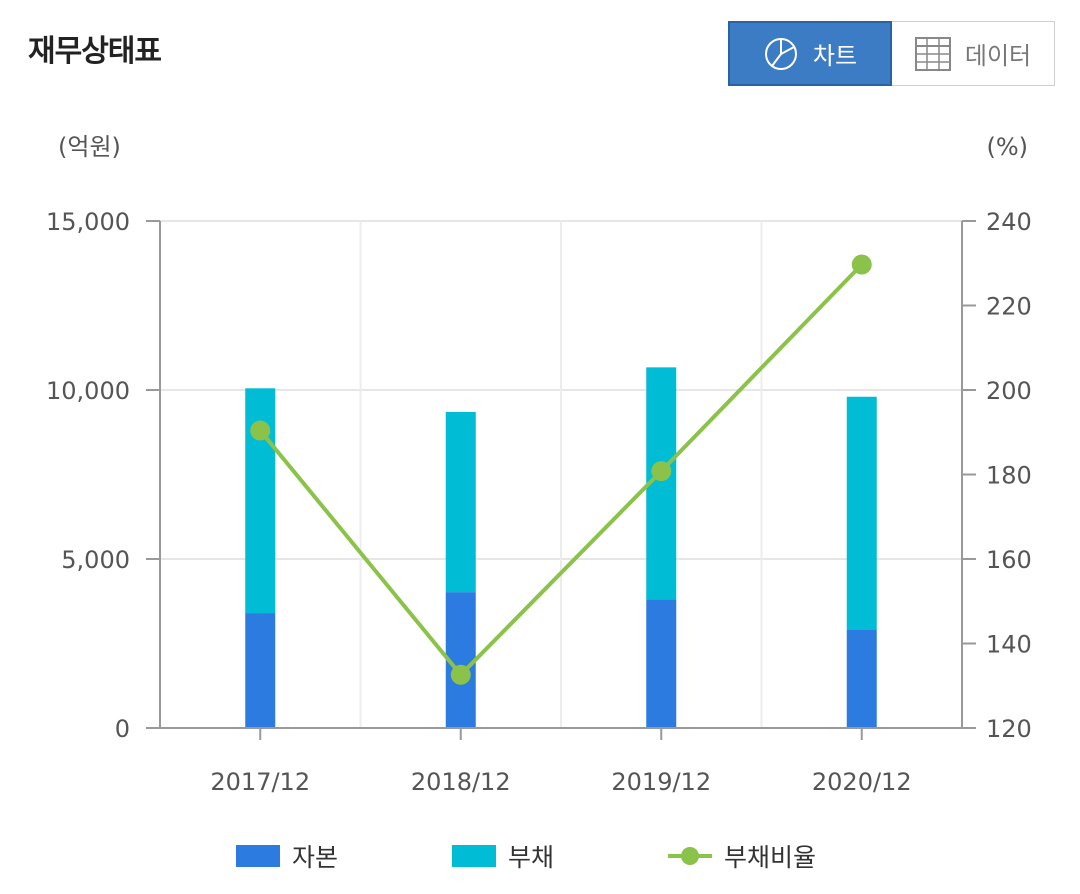  I want to click on legend-item-capital: 자본, so click(287, 856).